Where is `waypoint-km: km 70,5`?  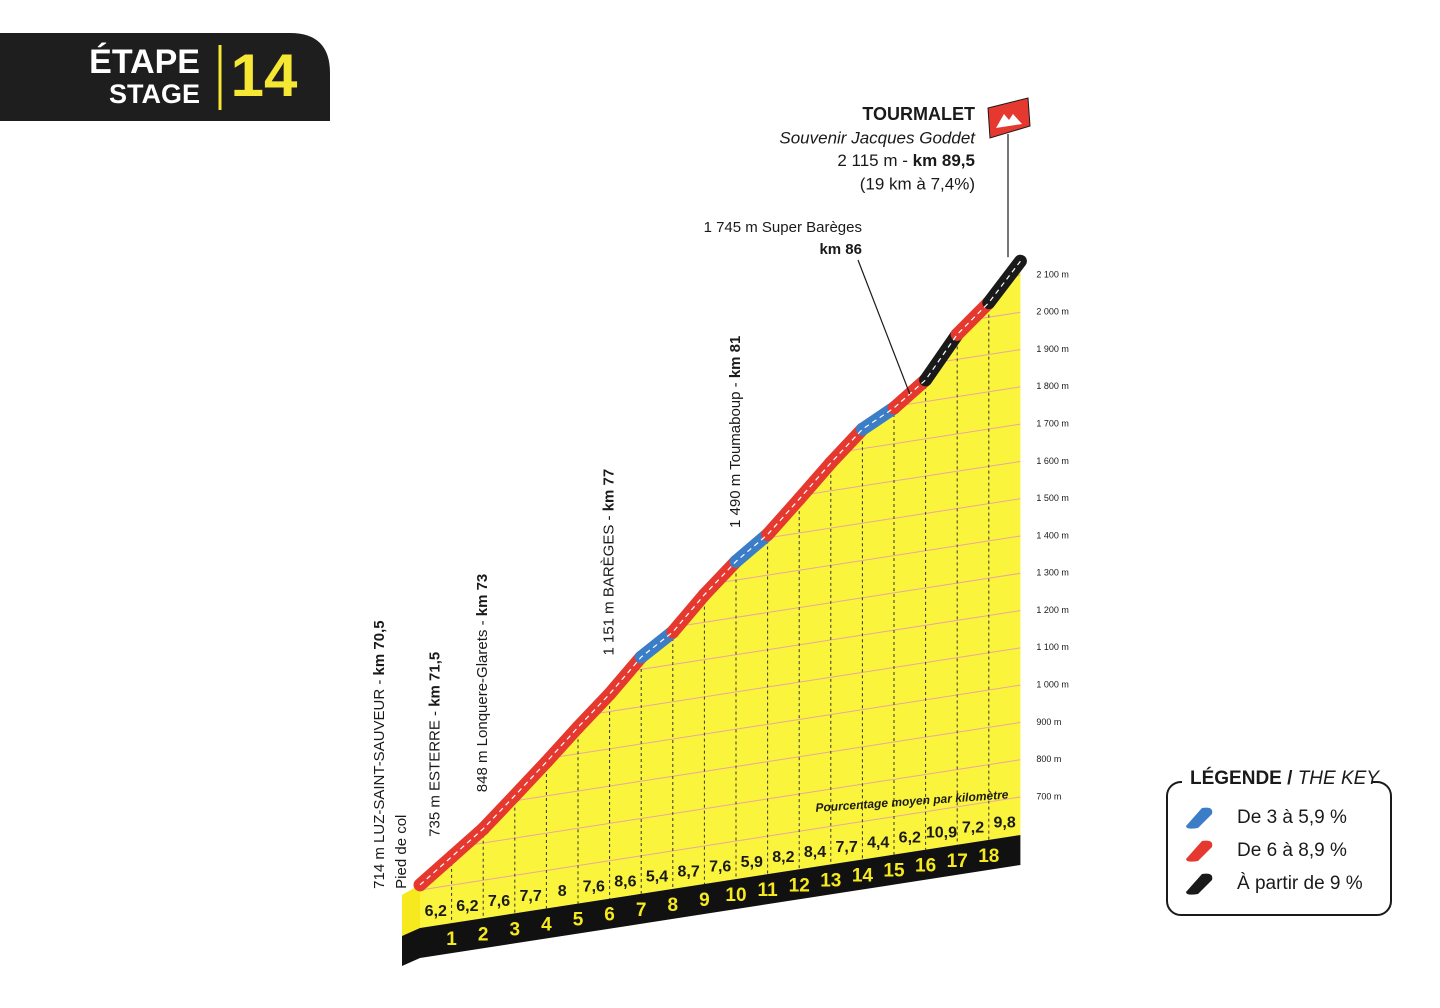 waypoint-km: km 70,5 is located at coordinates (379, 647).